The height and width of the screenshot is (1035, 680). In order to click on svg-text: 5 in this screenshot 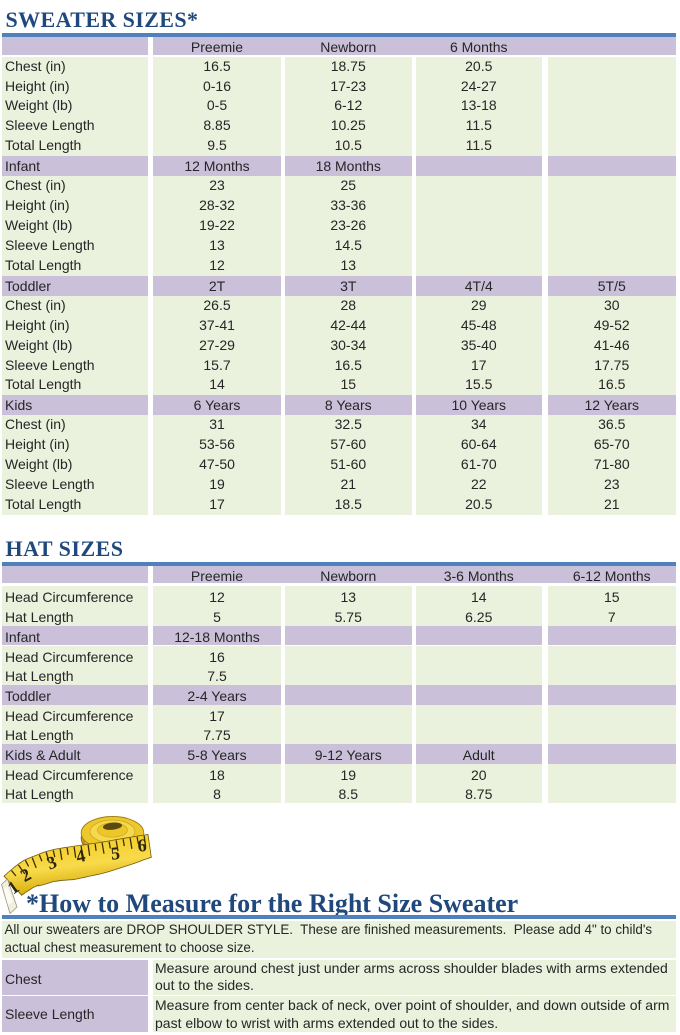, I will do `click(115, 853)`.